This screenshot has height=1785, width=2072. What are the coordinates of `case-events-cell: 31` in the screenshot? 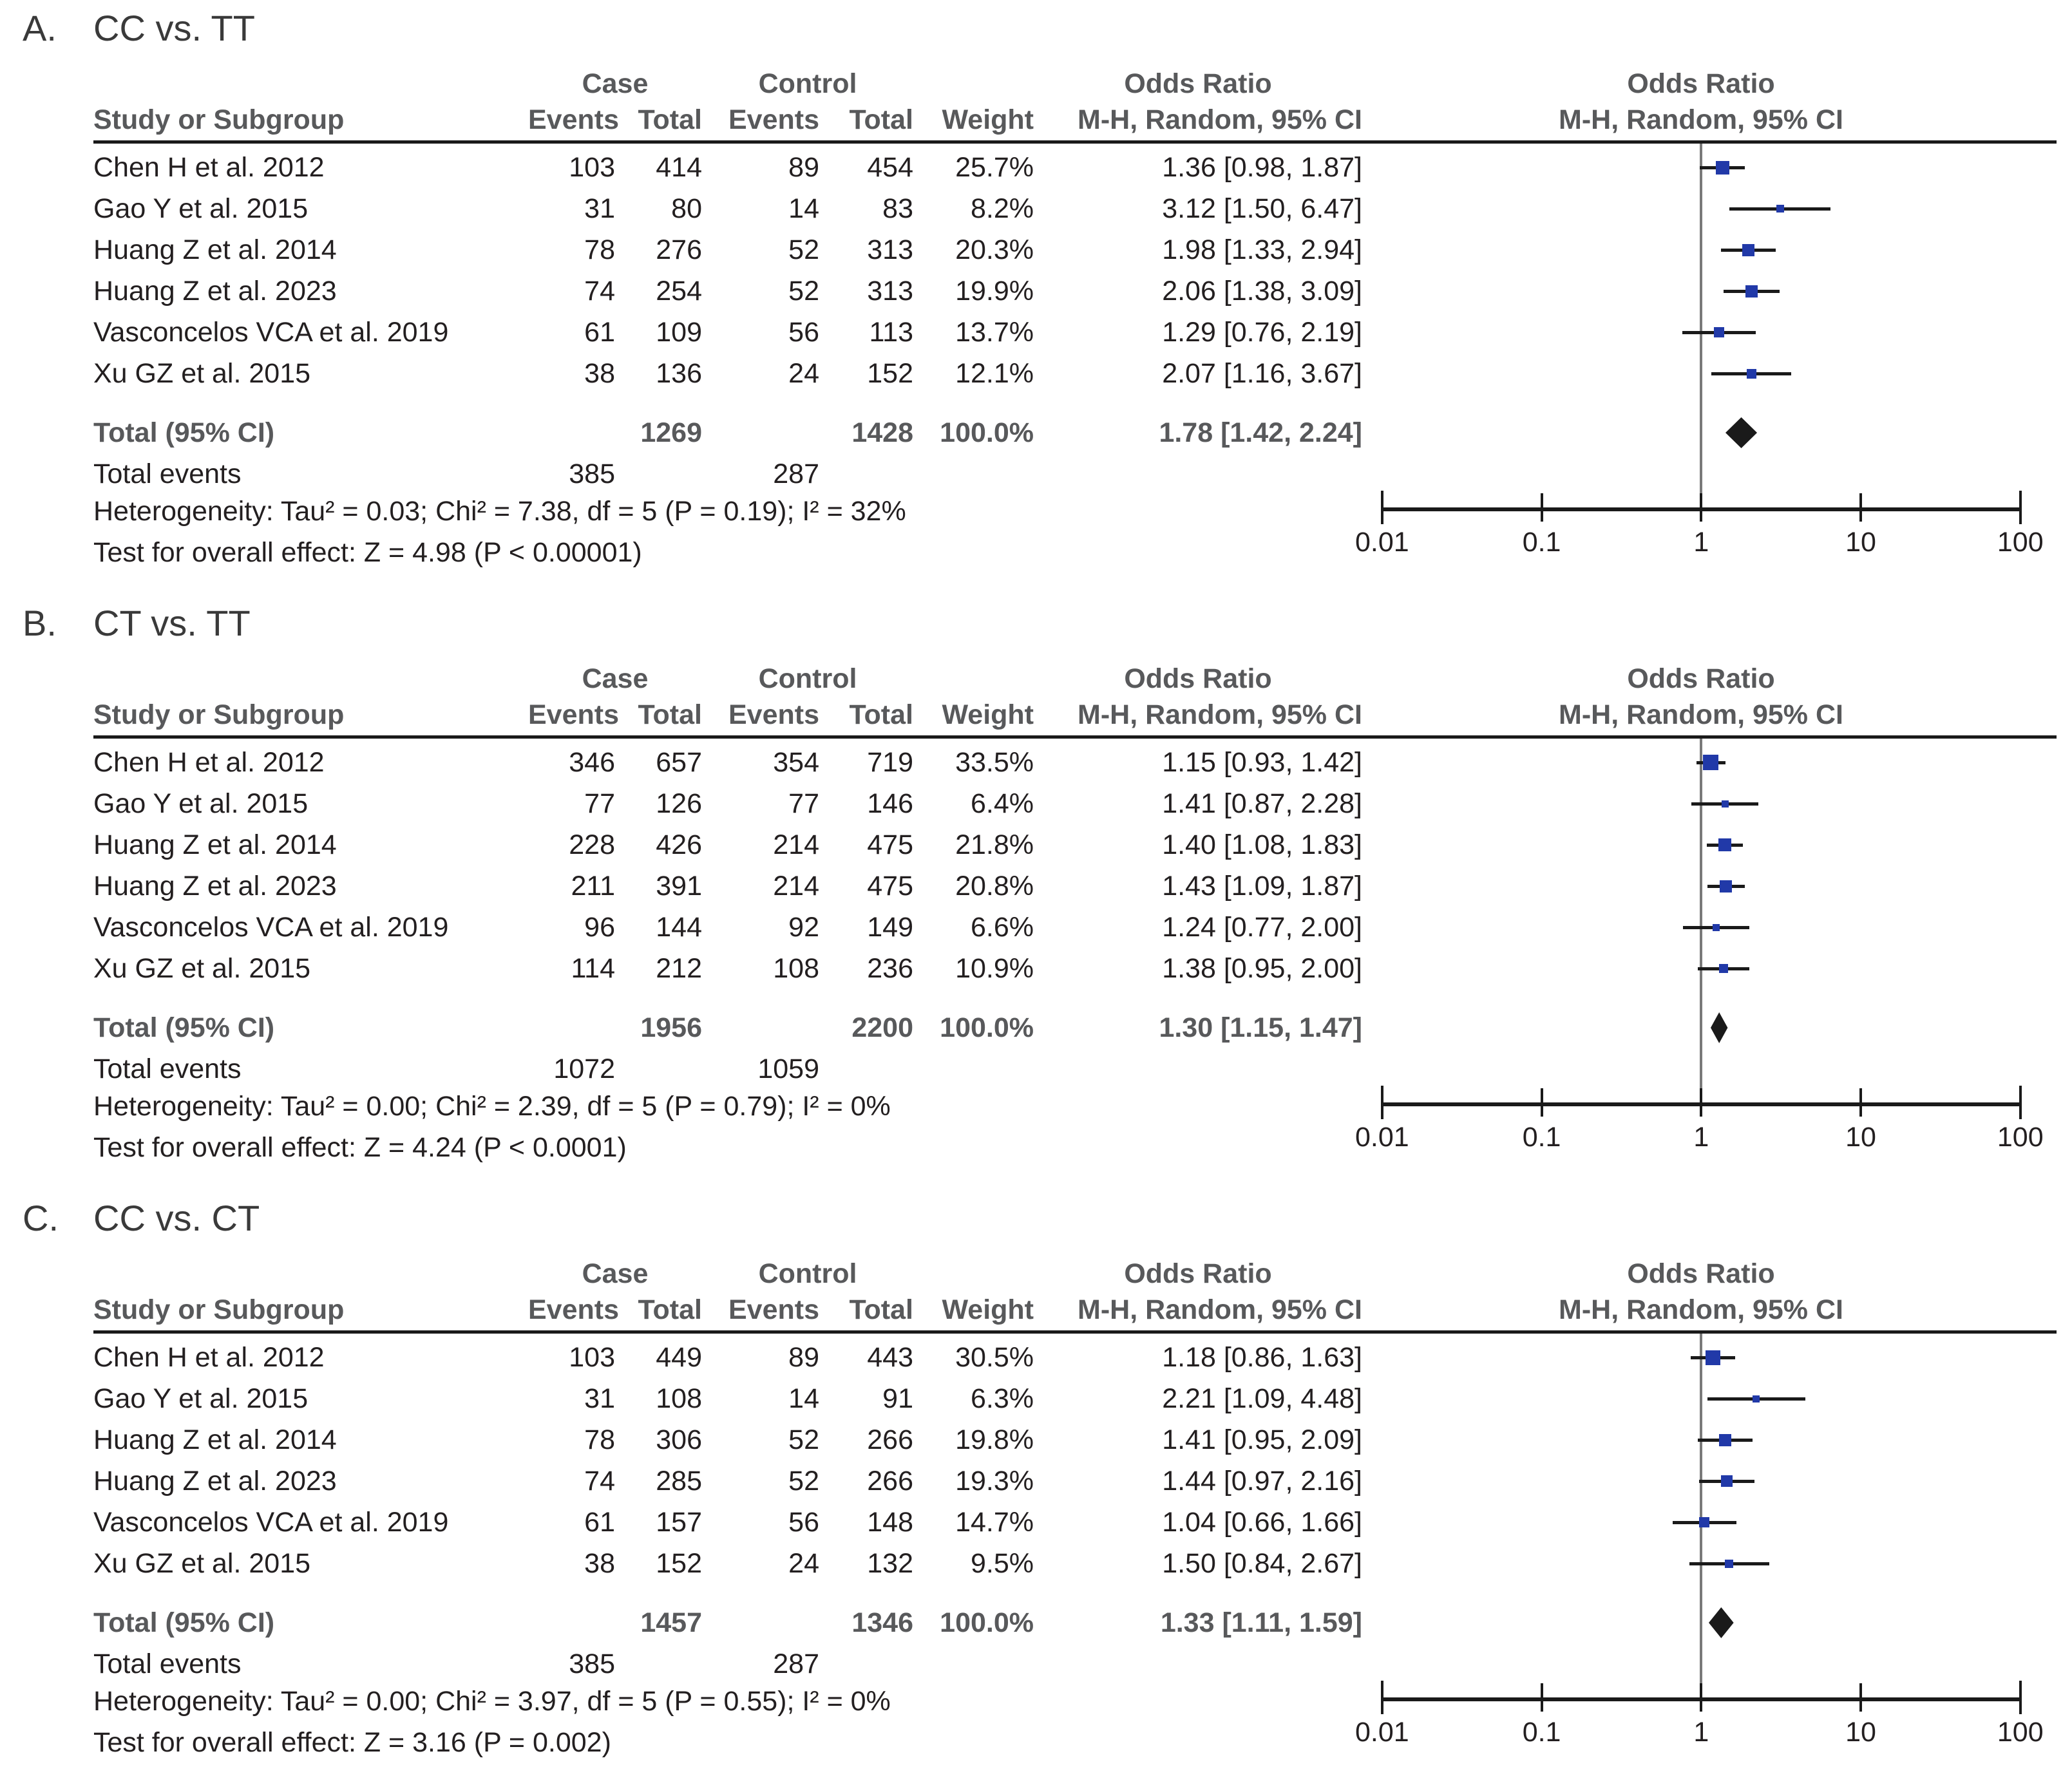 It's located at (599, 1398).